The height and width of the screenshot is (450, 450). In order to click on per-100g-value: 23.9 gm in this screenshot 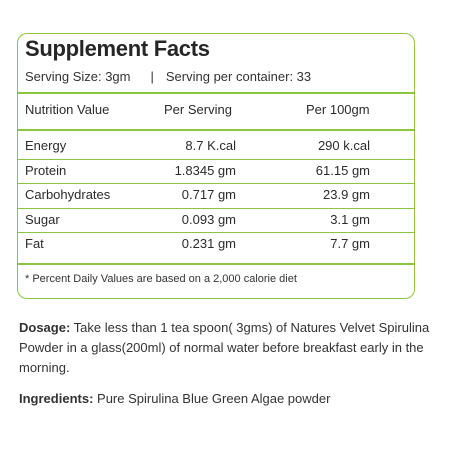, I will do `click(346, 194)`.